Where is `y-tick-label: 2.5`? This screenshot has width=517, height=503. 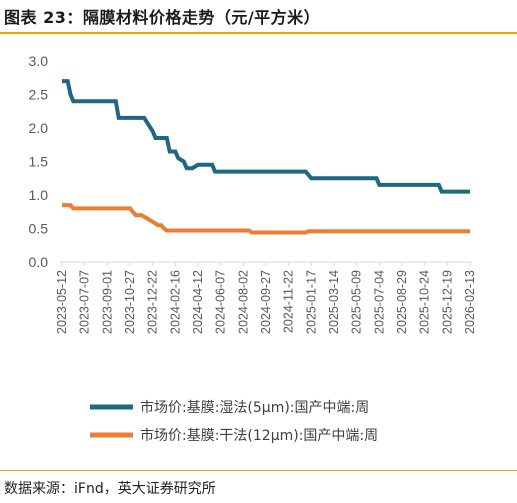
y-tick-label: 2.5 is located at coordinates (39, 95).